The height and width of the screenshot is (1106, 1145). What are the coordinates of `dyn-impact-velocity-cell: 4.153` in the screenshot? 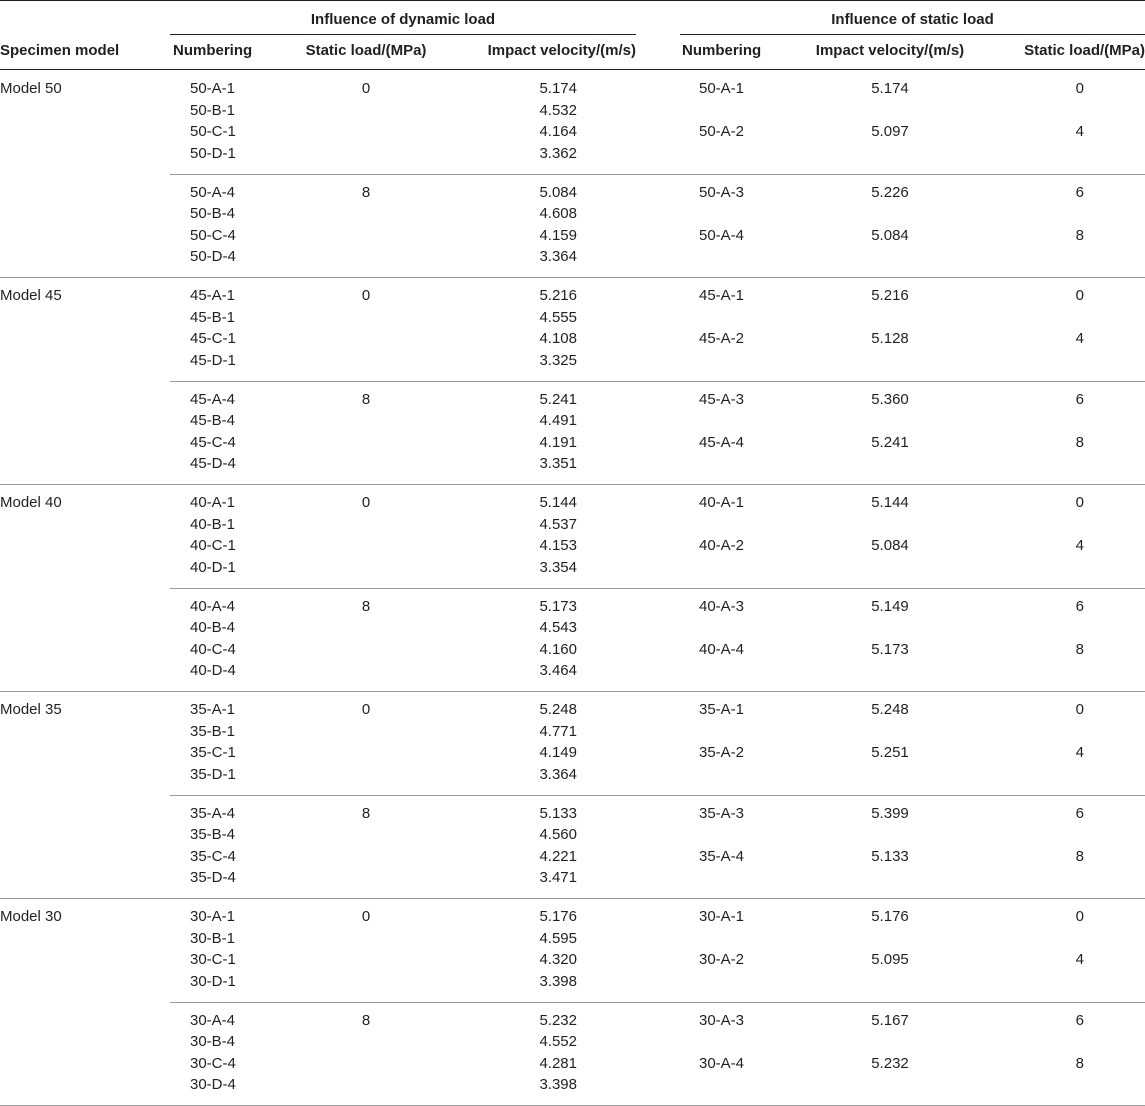 It's located at (558, 545).